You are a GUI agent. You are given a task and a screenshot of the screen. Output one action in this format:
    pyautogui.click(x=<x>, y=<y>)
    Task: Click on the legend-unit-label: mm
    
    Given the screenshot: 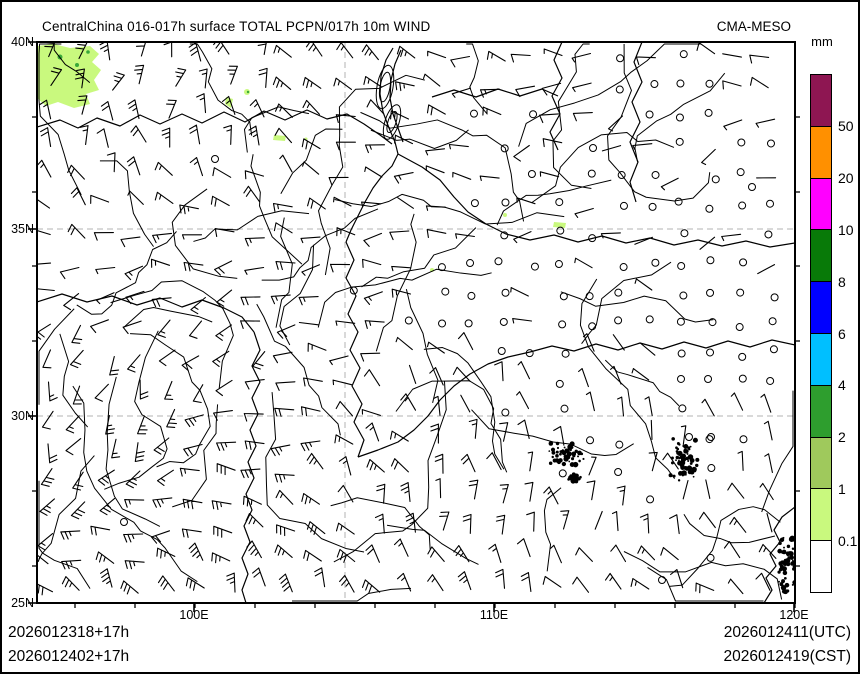 What is the action you would take?
    pyautogui.click(x=822, y=41)
    